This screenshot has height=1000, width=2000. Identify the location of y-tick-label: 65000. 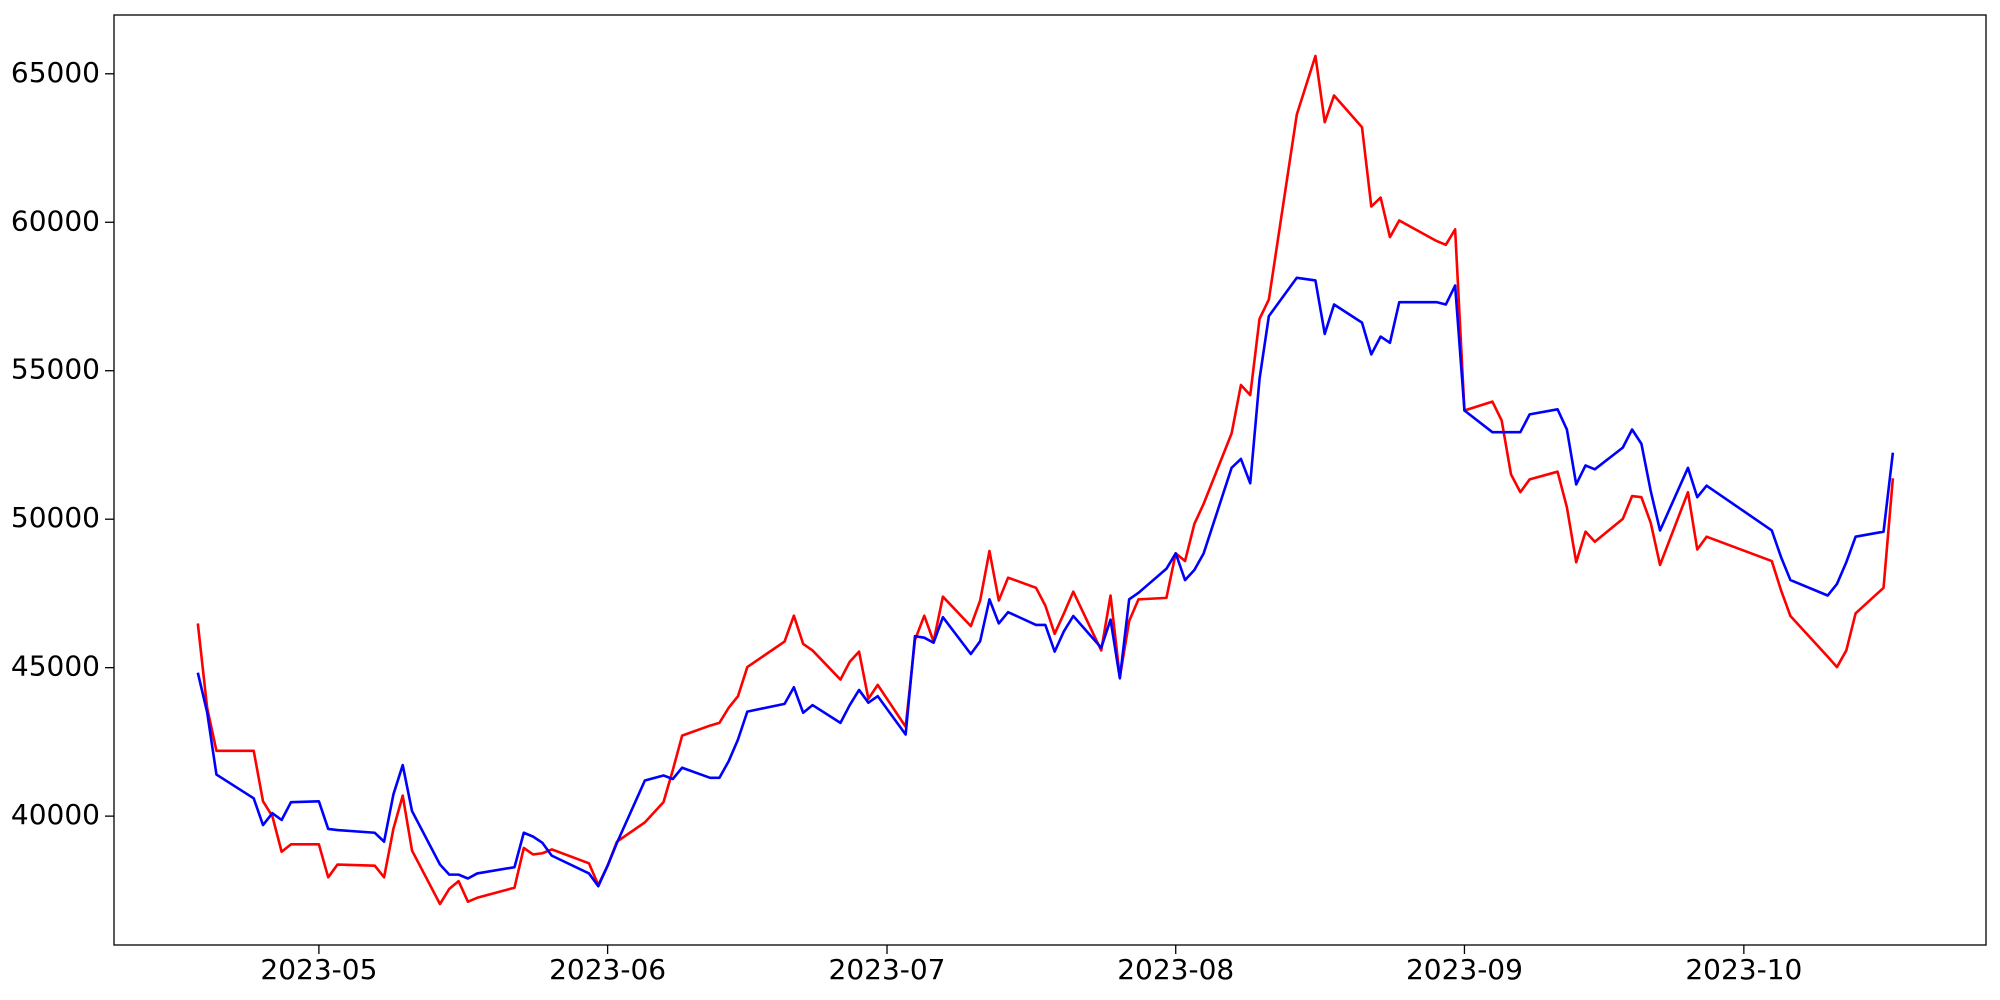
(55, 72).